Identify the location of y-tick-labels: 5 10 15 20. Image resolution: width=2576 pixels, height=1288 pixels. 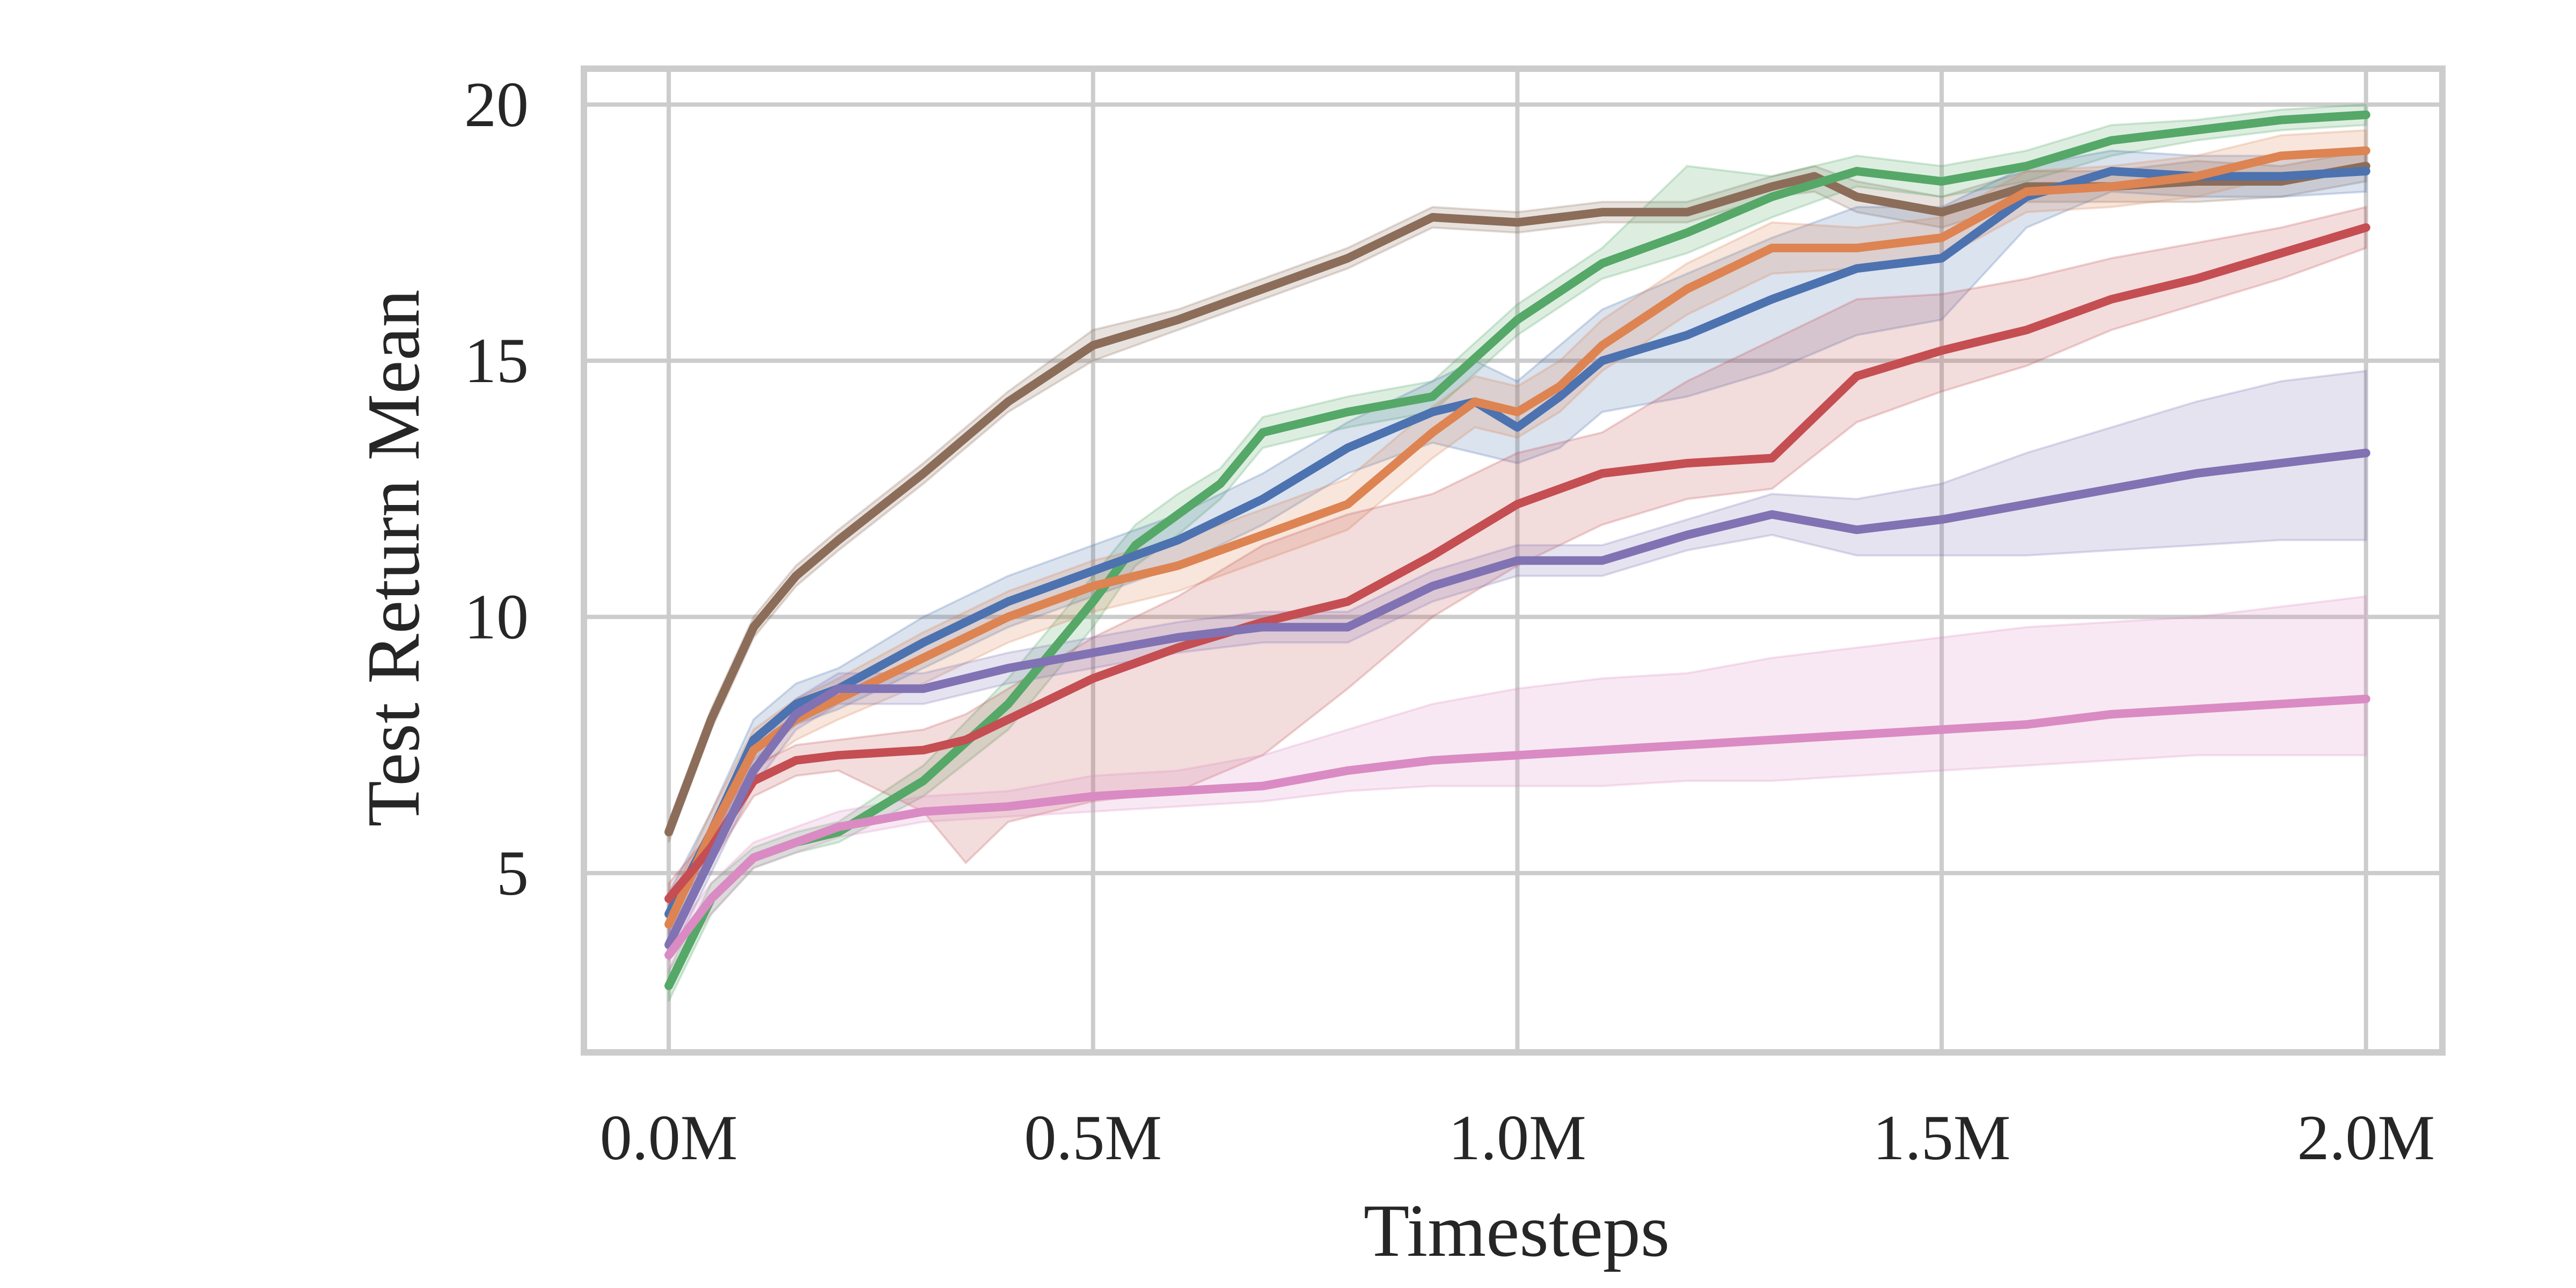
(496, 489).